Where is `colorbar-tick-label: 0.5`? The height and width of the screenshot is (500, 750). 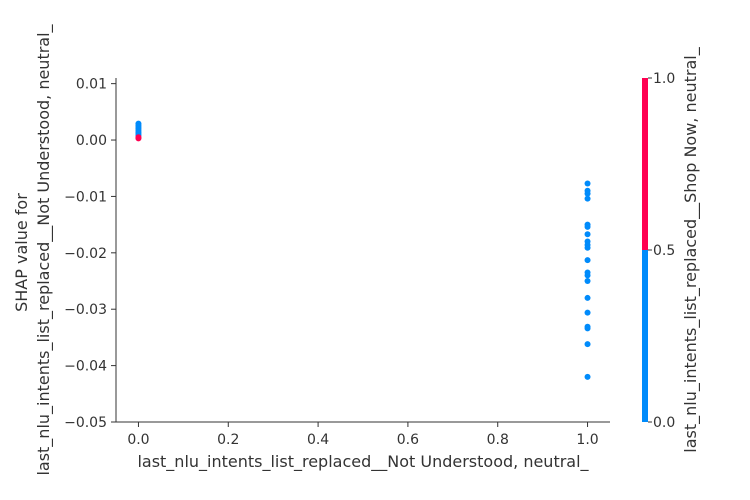 colorbar-tick-label: 0.5 is located at coordinates (664, 251).